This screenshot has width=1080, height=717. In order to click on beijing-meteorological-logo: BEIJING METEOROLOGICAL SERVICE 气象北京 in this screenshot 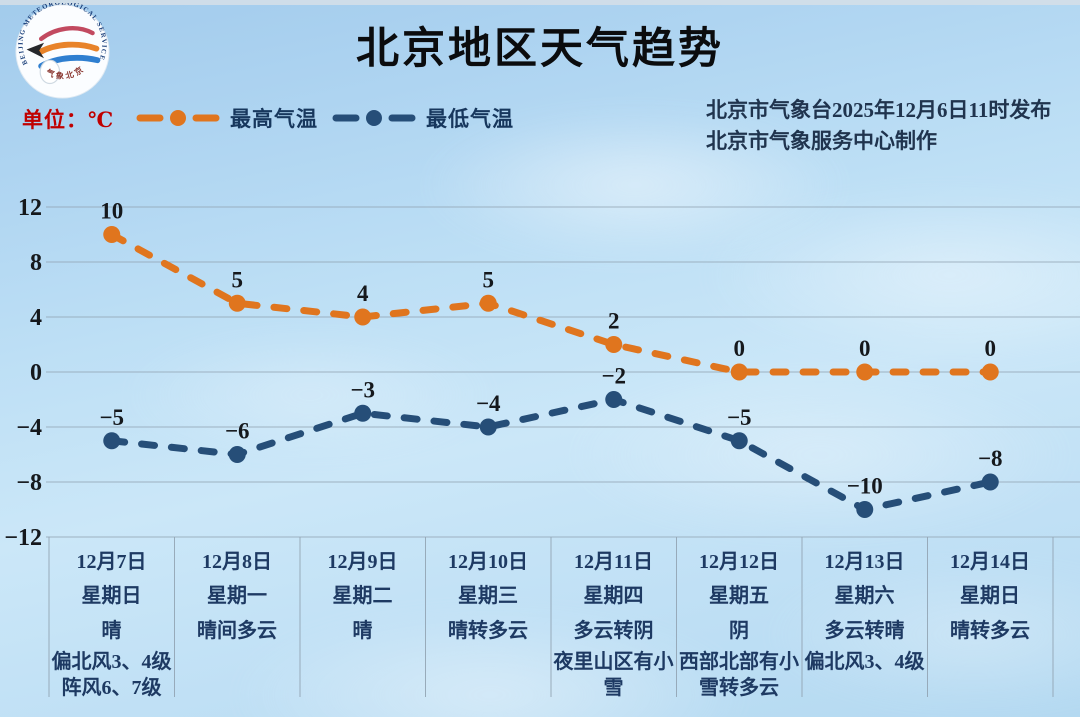, I will do `click(62, 51)`.